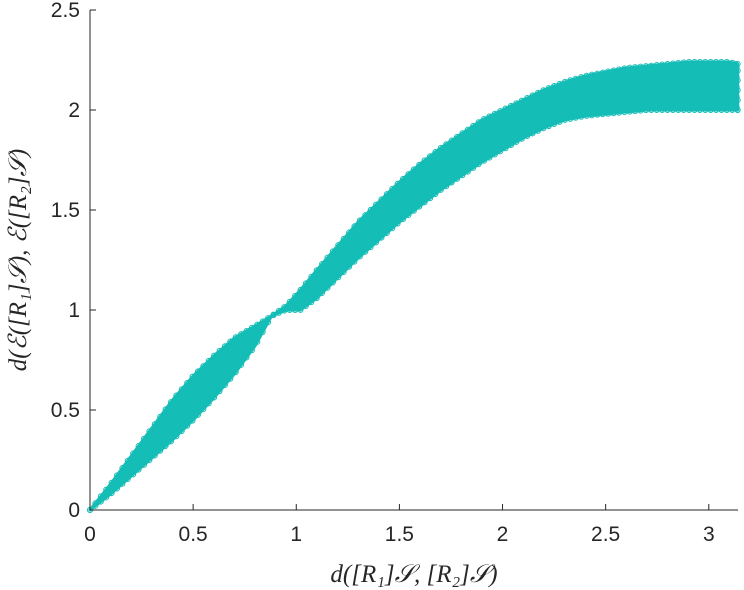 The width and height of the screenshot is (744, 590). I want to click on x-tick-label: 1, so click(296, 534).